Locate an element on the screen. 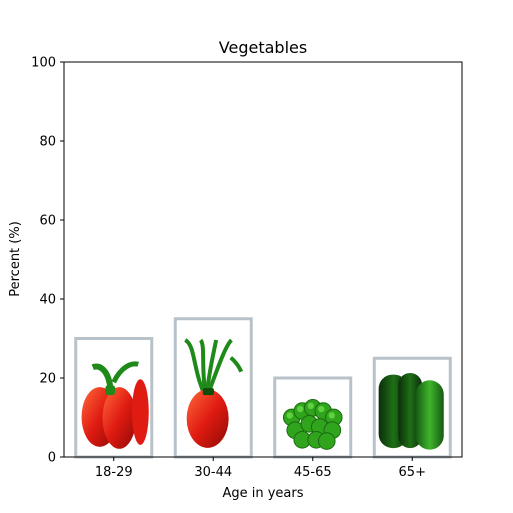 The image size is (513, 513). y-tick-label: 100 is located at coordinates (43, 63).